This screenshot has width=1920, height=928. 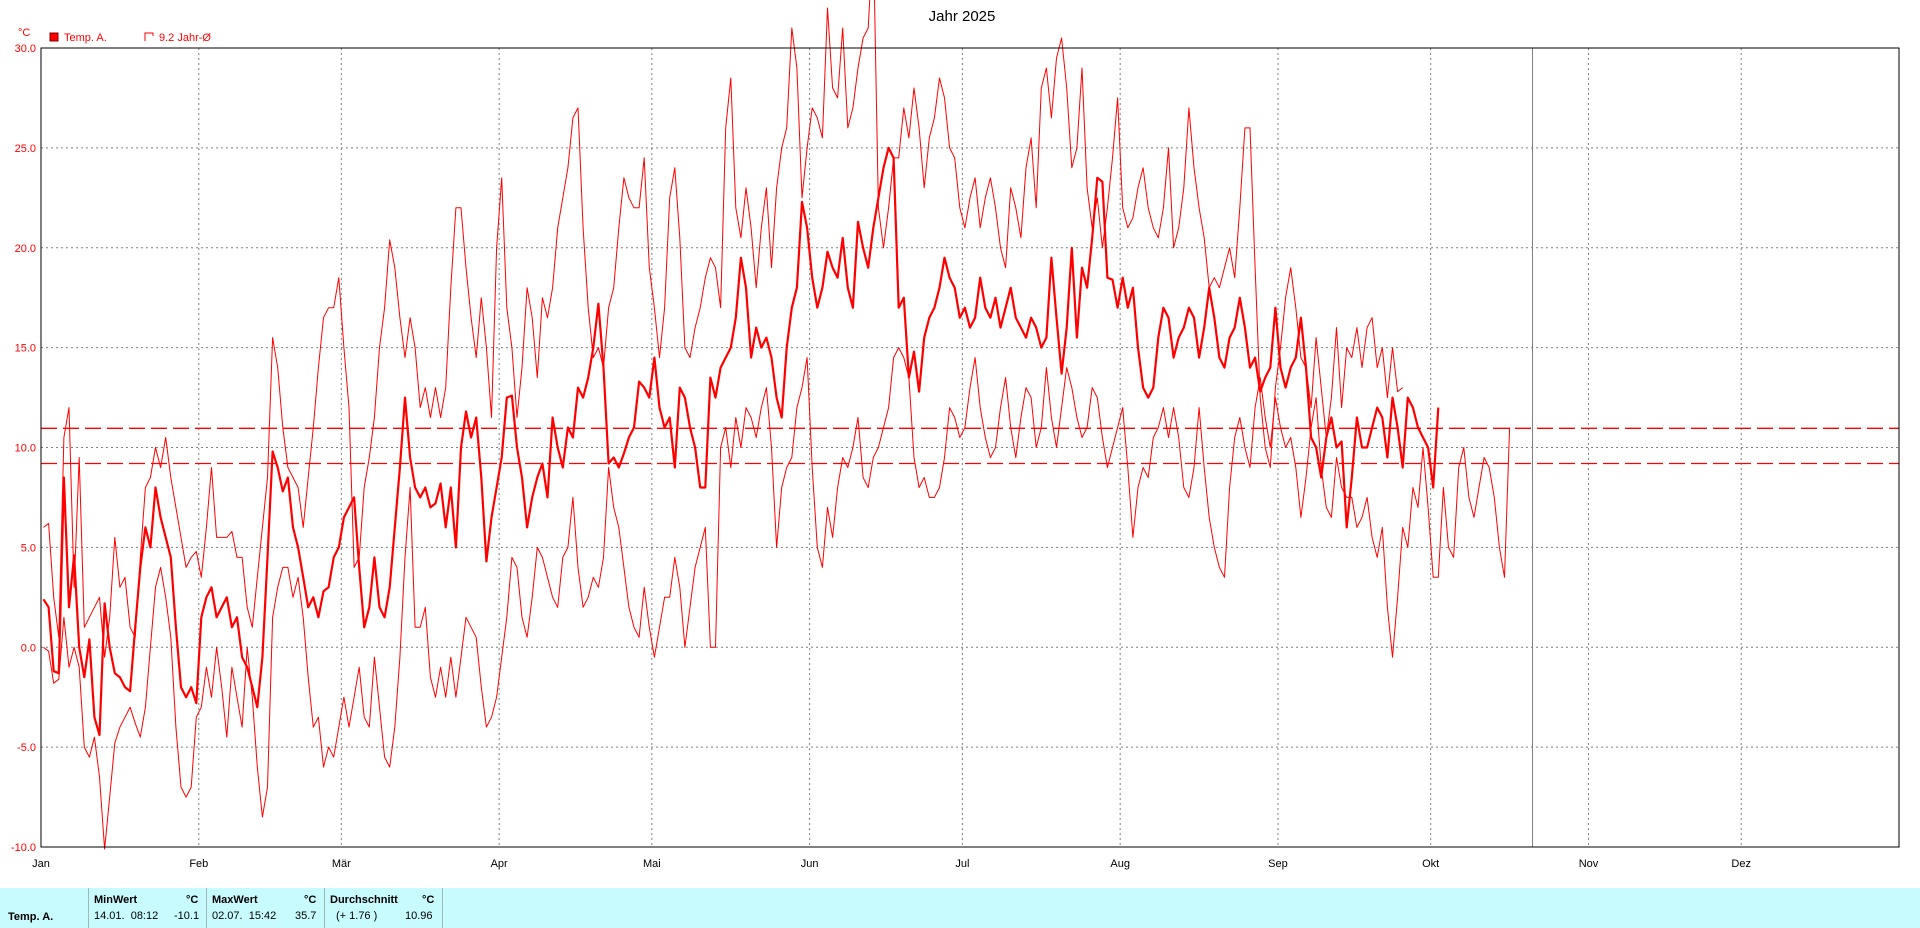 What do you see at coordinates (1120, 864) in the screenshot?
I see `x-tick-label: Aug` at bounding box center [1120, 864].